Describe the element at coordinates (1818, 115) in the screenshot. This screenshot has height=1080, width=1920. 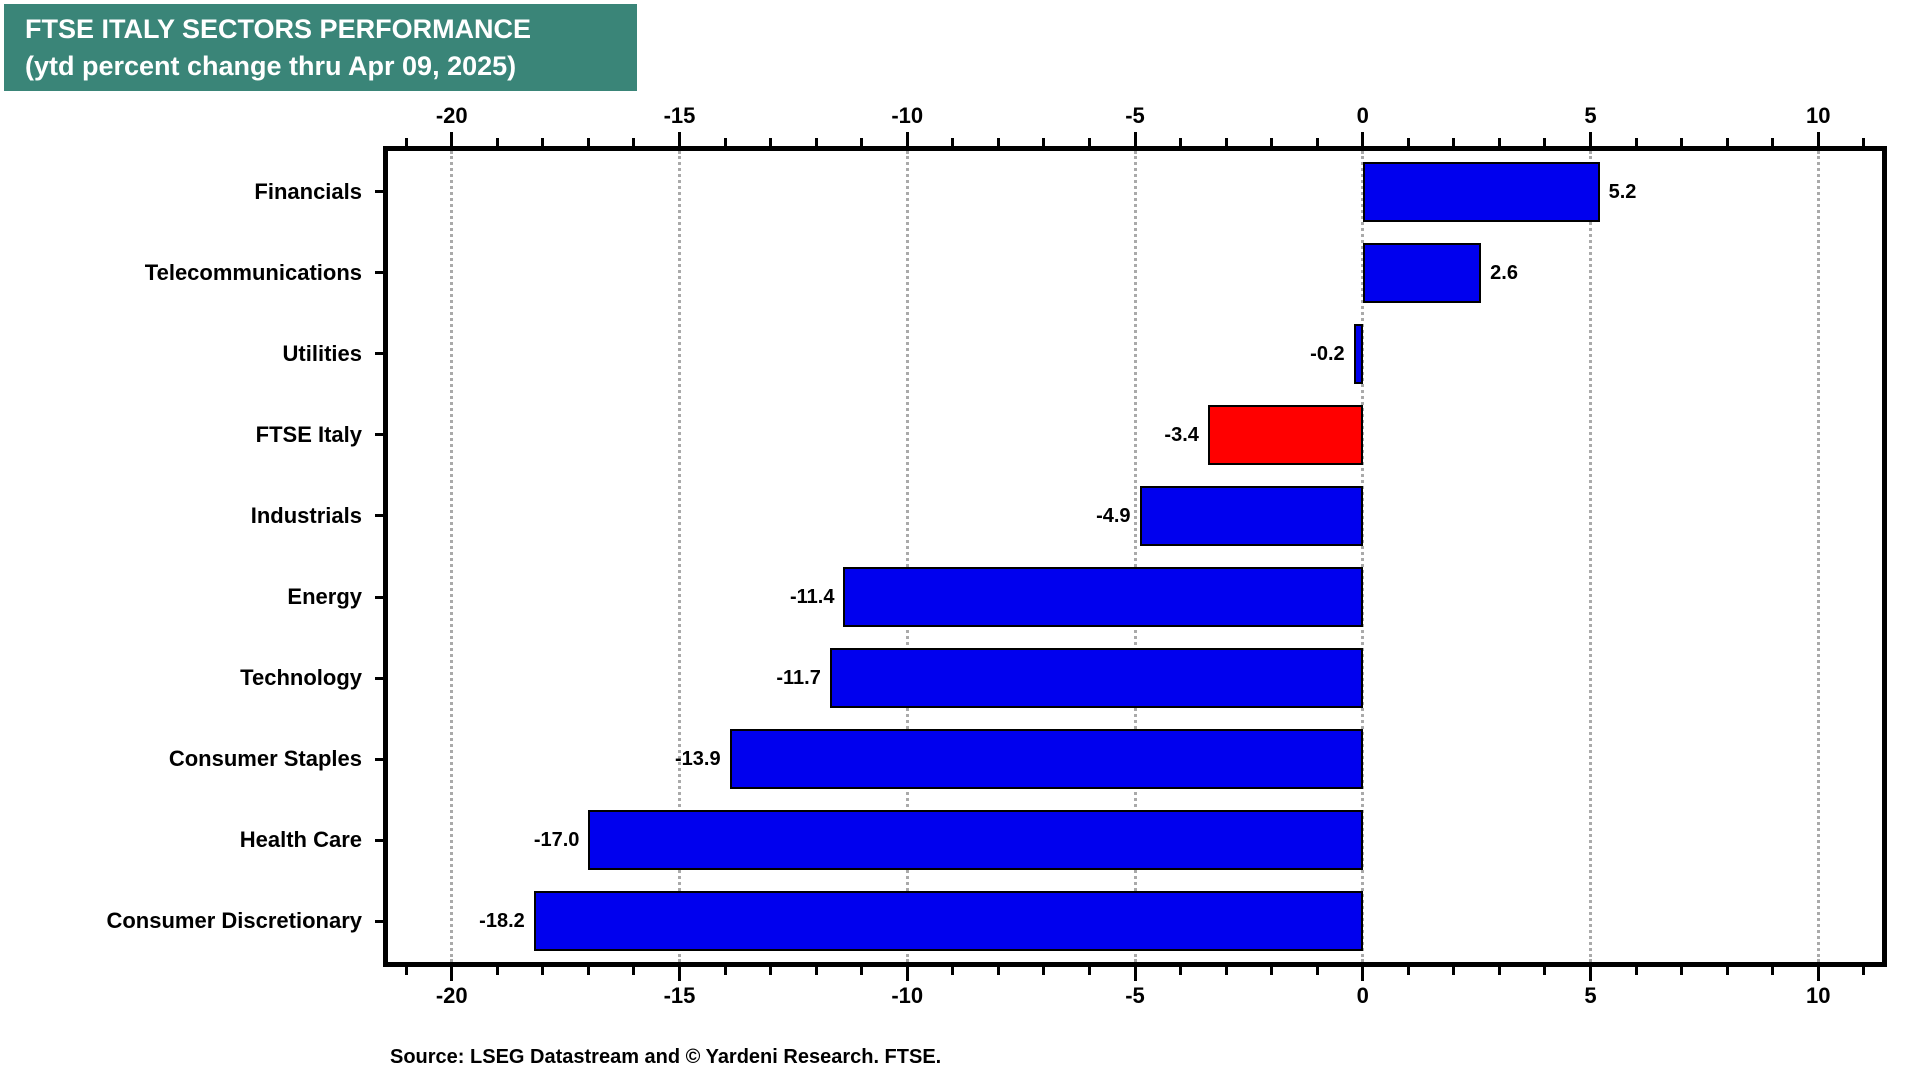
I see `x-axis-tick-label-top: 10` at that location.